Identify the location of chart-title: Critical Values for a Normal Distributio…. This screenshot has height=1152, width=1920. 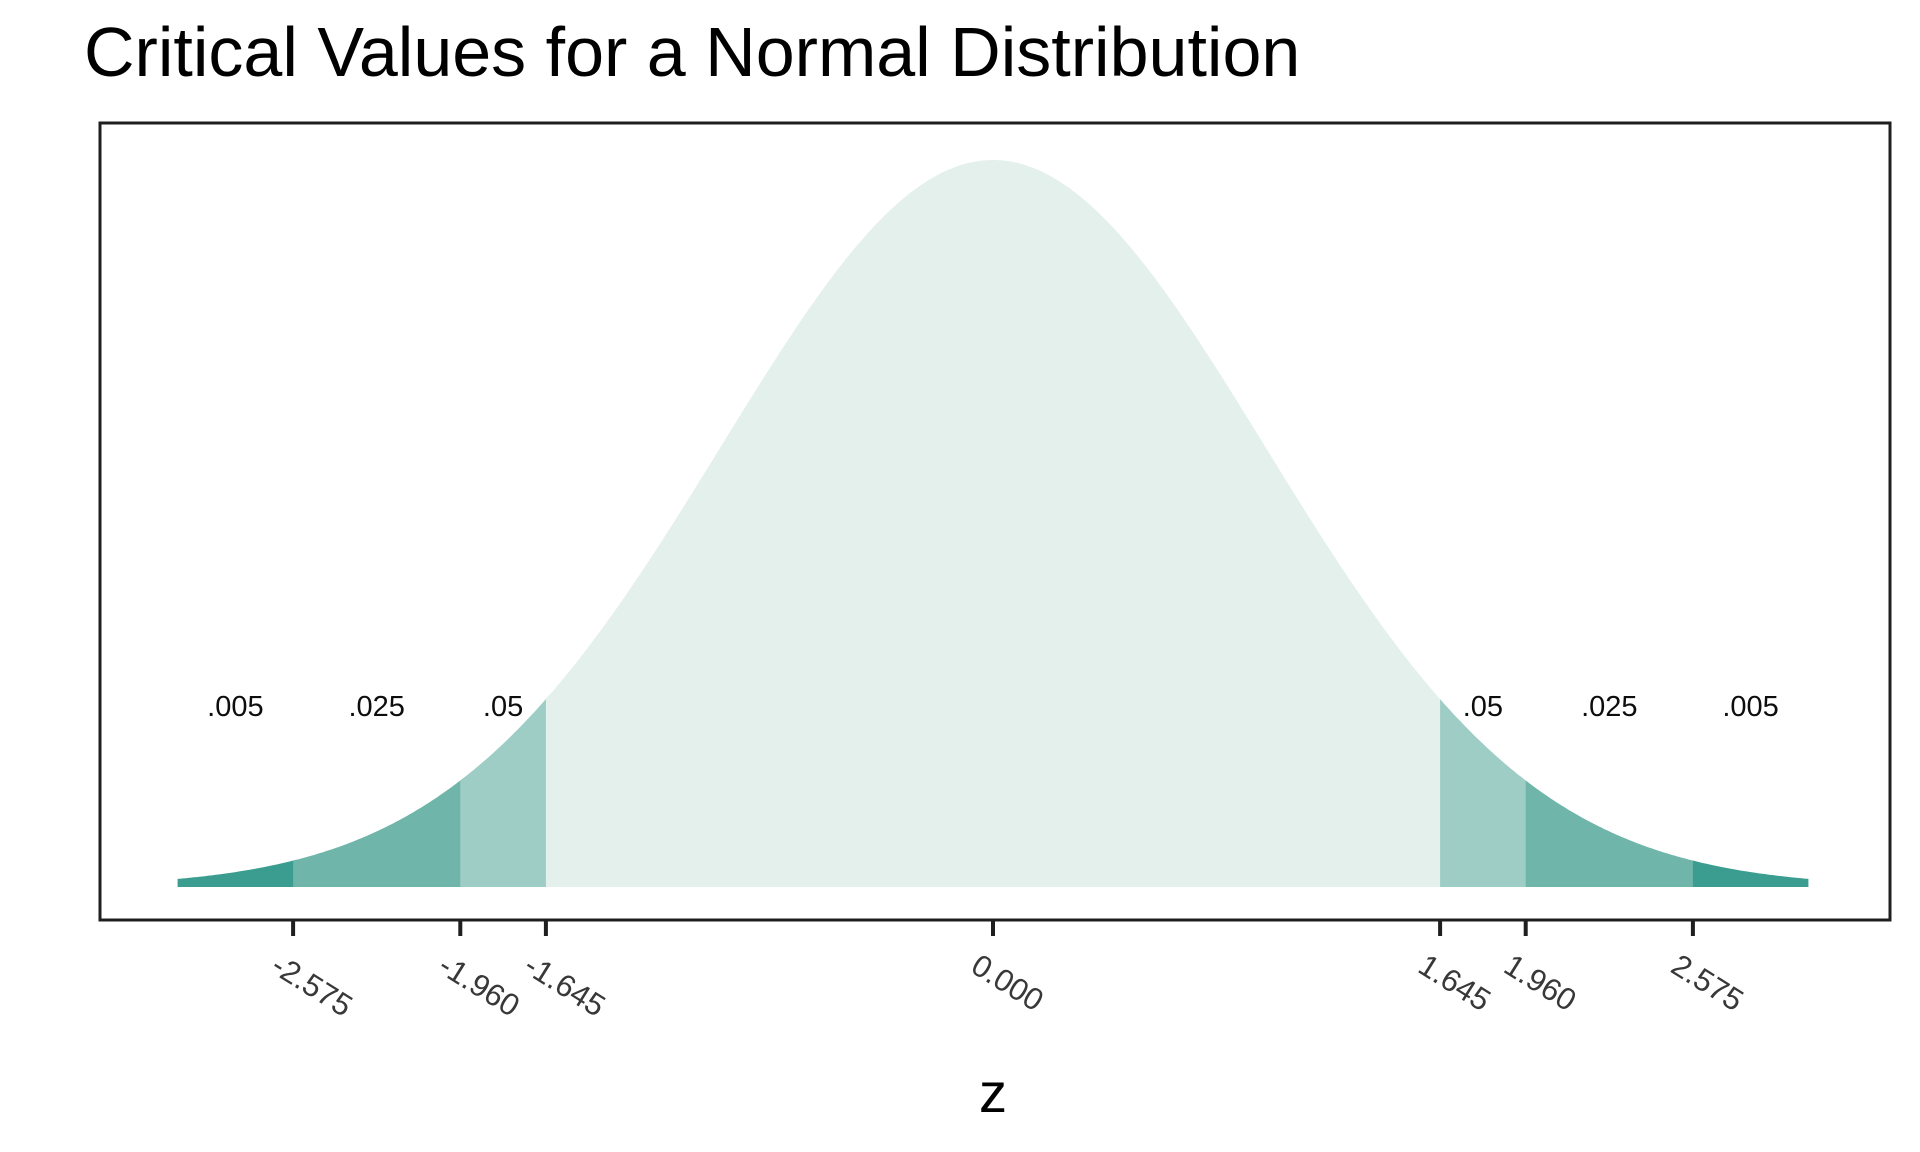
(692, 52).